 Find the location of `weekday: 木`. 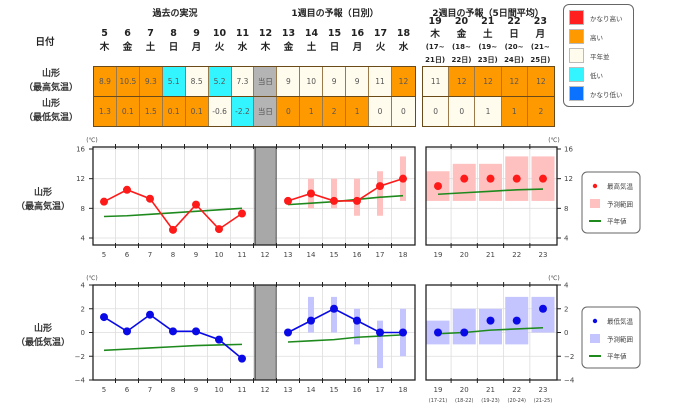

weekday: 木 is located at coordinates (435, 34).